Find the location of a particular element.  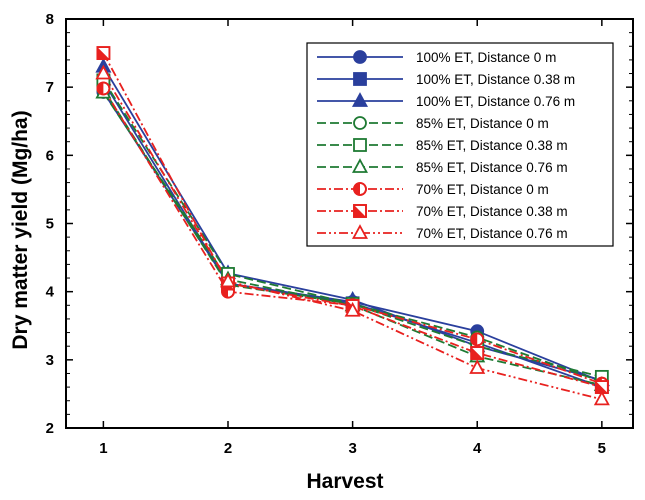

legend-item: 100% ET, Distance 0 m is located at coordinates (436, 57).